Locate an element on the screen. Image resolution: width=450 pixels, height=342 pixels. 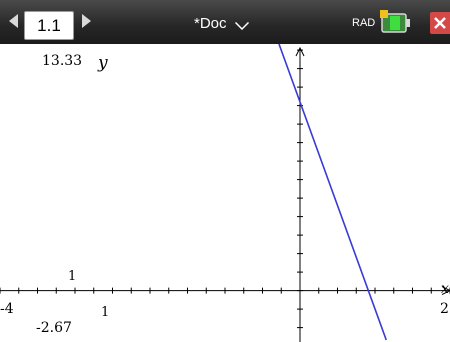
y-min-label: -2.67 is located at coordinates (54, 328).